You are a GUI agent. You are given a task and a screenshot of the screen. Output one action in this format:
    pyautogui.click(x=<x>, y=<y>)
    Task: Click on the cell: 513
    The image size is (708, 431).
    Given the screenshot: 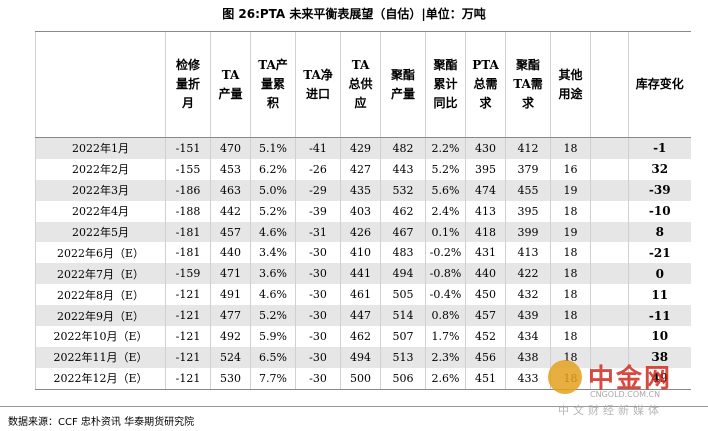 What is the action you would take?
    pyautogui.click(x=403, y=357)
    